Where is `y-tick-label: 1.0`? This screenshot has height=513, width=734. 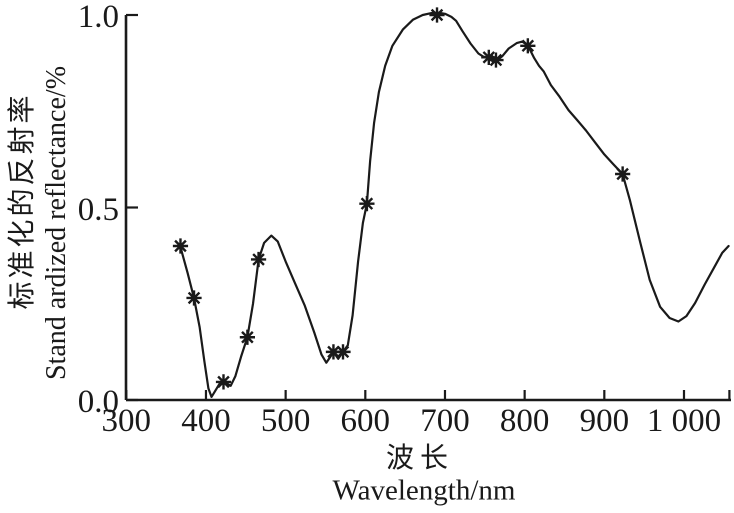 y-tick-label: 1.0 is located at coordinates (98, 17).